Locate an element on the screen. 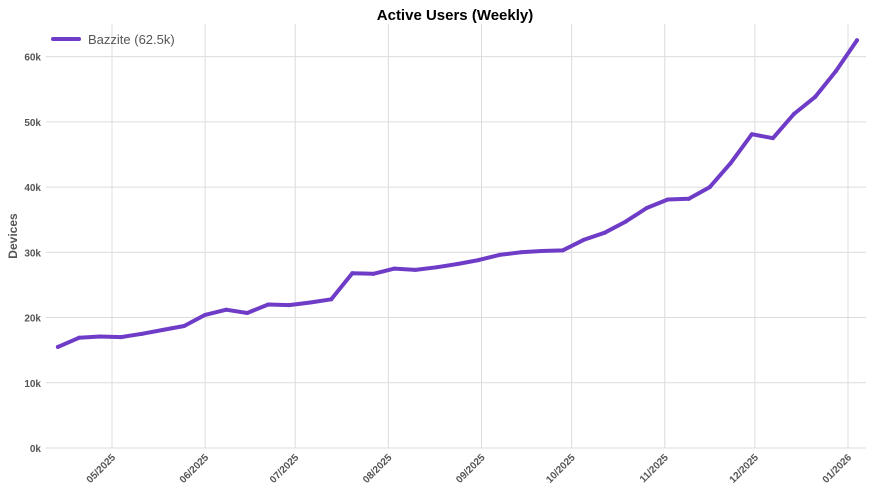 The image size is (876, 498). y-tick-label: 50k is located at coordinates (32, 123).